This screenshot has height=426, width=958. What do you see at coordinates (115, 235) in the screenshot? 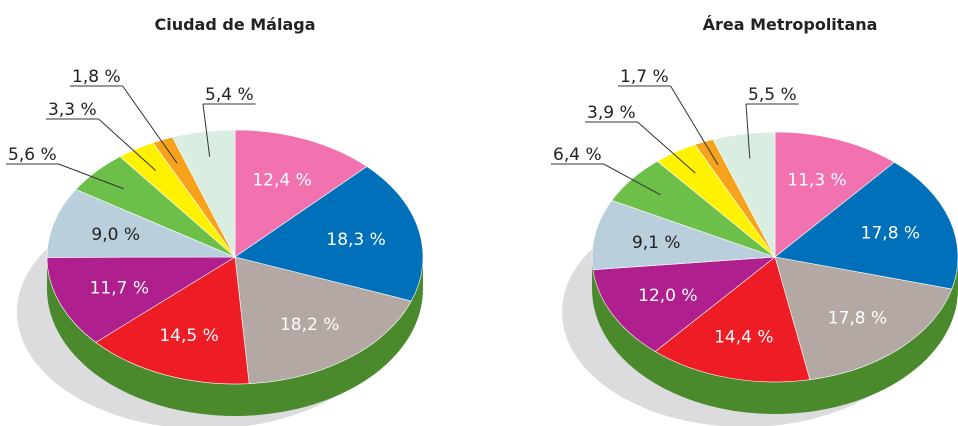
I see `value-label: 9,0 %` at bounding box center [115, 235].